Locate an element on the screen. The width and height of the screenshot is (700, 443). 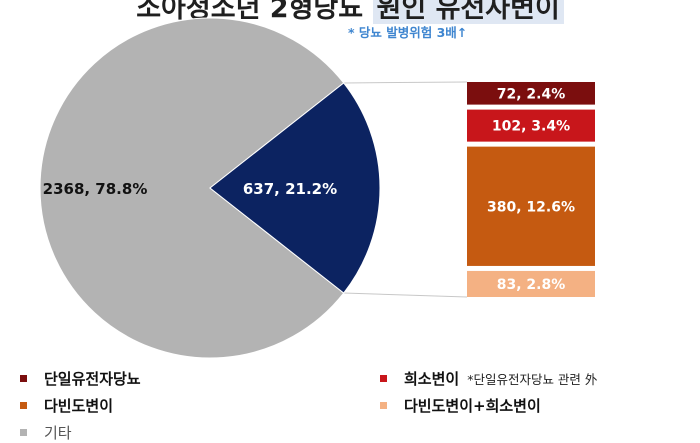
bar-segment-monogenic is located at coordinates (531, 93).